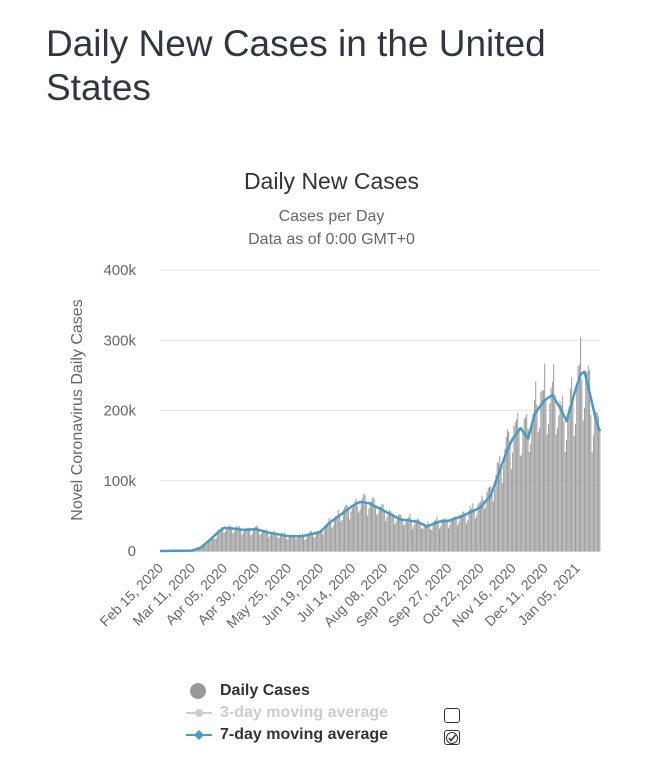 The width and height of the screenshot is (663, 768). Describe the element at coordinates (119, 411) in the screenshot. I see `y-tick-label: 200k` at that location.